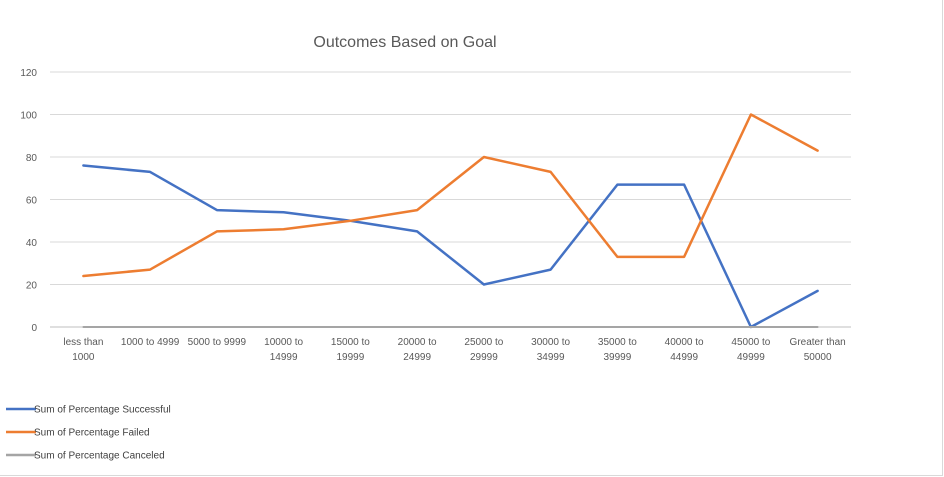 The width and height of the screenshot is (944, 477). Describe the element at coordinates (684, 350) in the screenshot. I see `x-tick-label: 40000 to 44999` at that location.